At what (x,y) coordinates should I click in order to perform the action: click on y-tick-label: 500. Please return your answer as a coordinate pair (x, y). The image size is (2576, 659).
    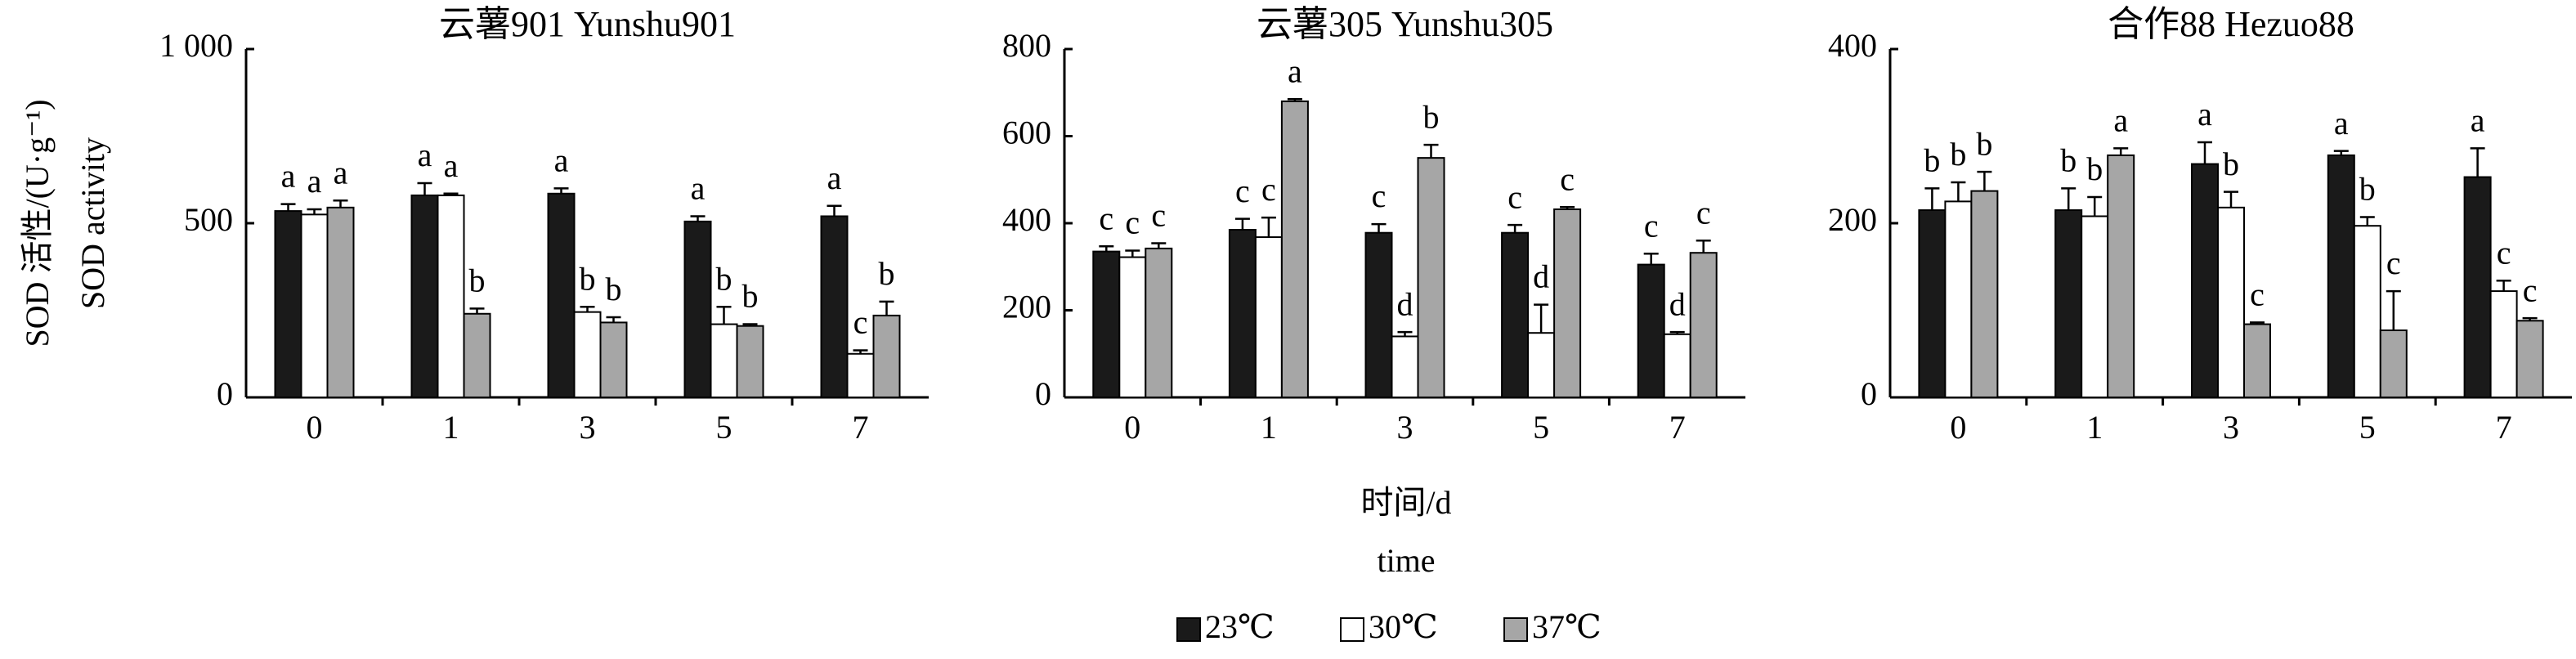
    Looking at the image, I should click on (208, 220).